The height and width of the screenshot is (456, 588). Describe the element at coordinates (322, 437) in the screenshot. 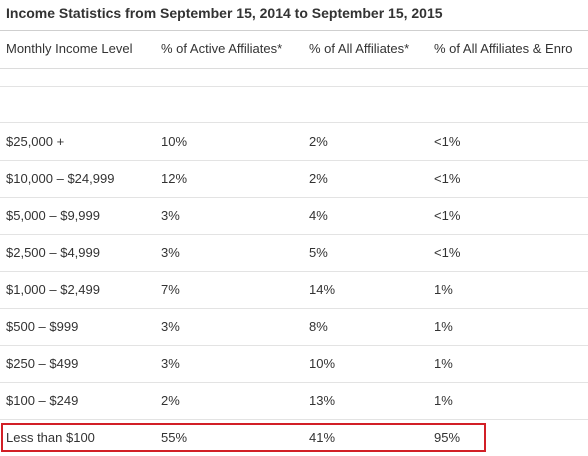

I see `all-affiliates-cell: 41%` at that location.